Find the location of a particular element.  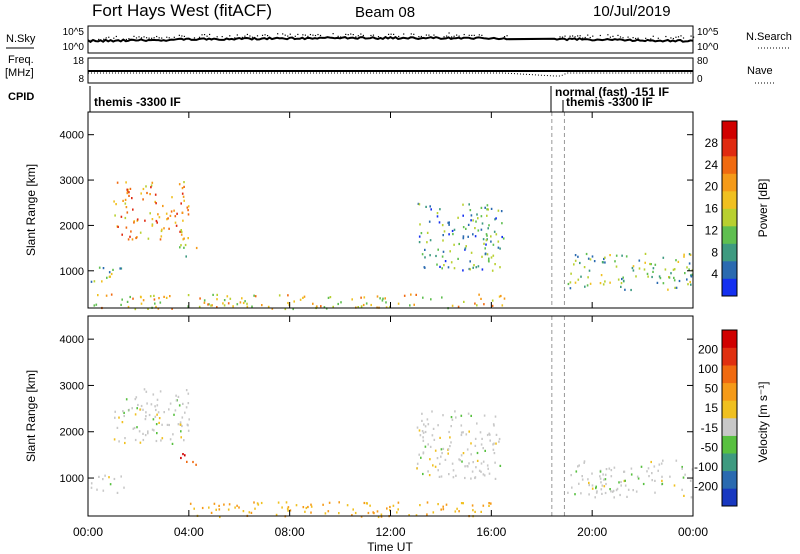

power-colorbar-label: Power [dB] is located at coordinates (763, 208).